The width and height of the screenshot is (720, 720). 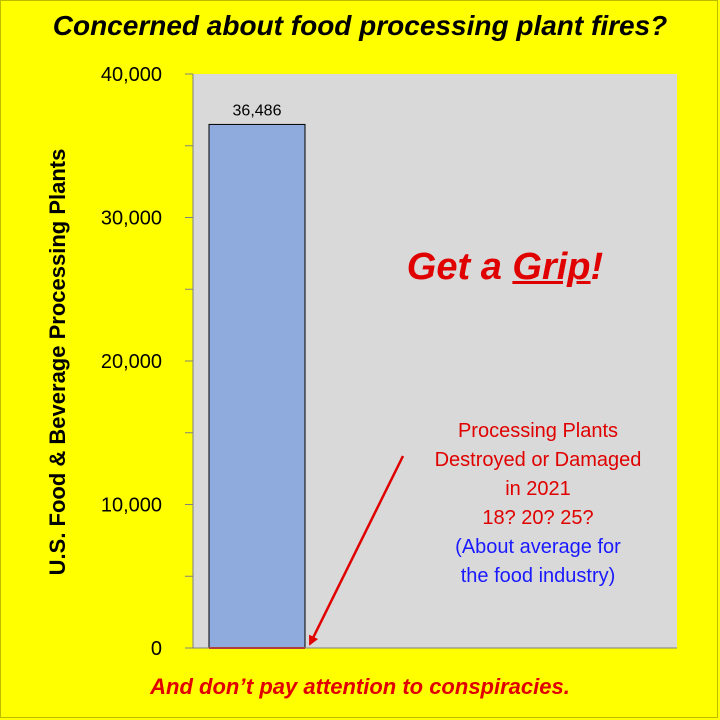 I want to click on y-tick-label: 10,000, so click(x=131, y=506).